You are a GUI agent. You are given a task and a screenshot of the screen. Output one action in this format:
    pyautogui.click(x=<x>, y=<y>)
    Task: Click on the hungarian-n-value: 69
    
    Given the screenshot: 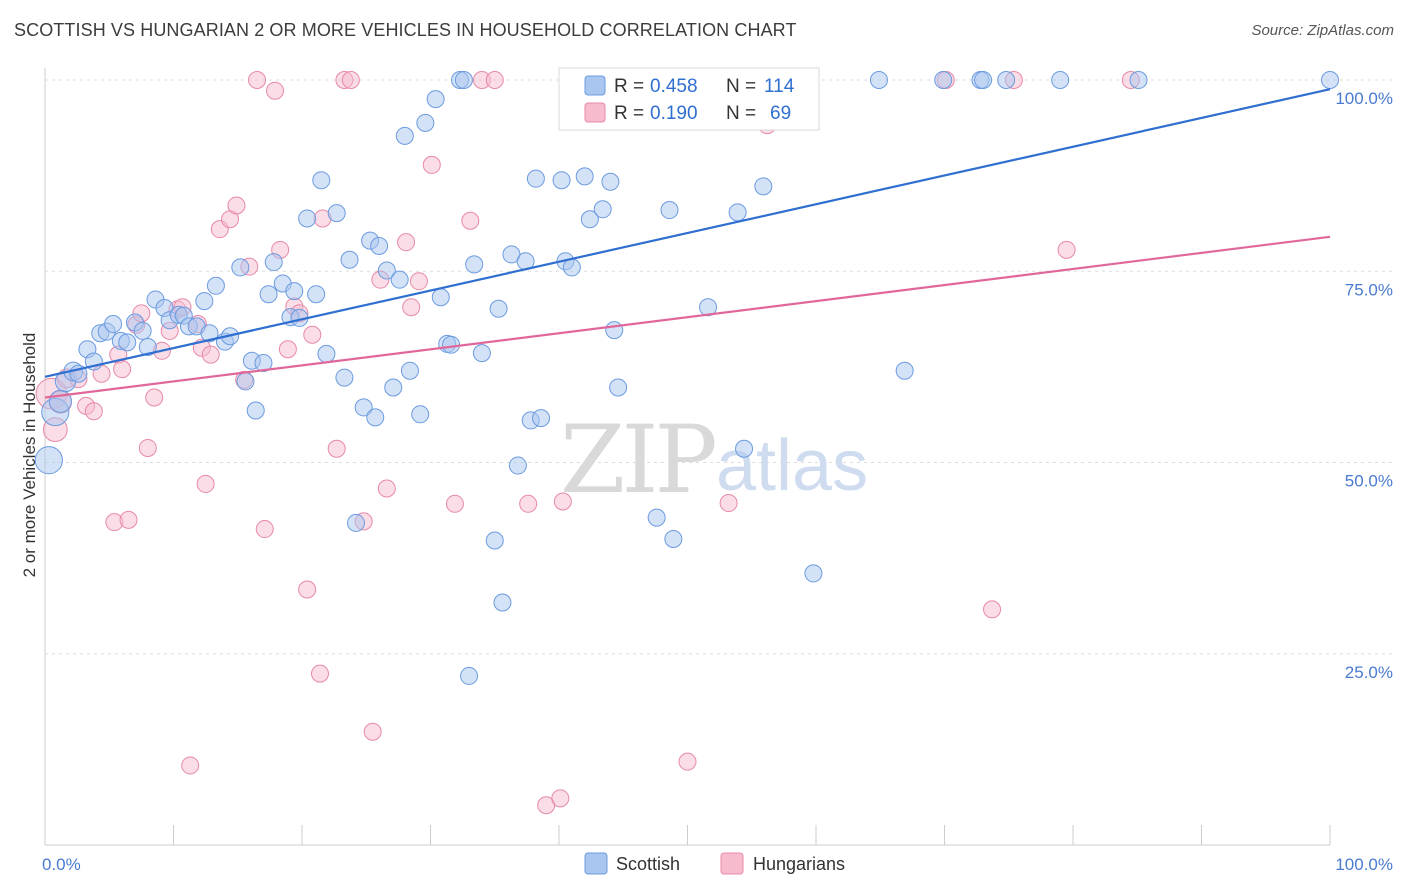 What is the action you would take?
    pyautogui.click(x=780, y=113)
    